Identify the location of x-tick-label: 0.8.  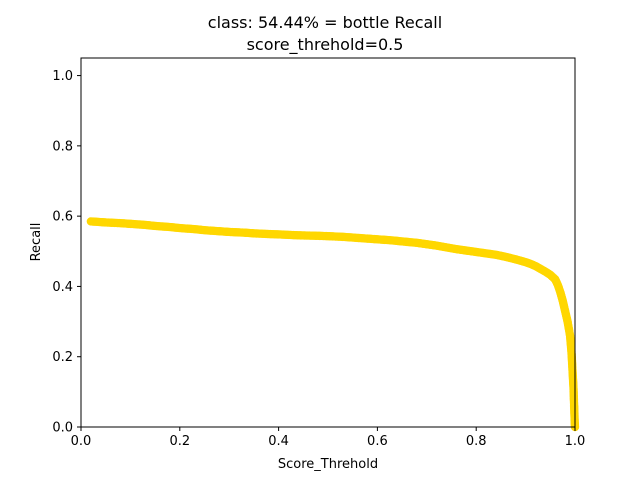
(476, 441).